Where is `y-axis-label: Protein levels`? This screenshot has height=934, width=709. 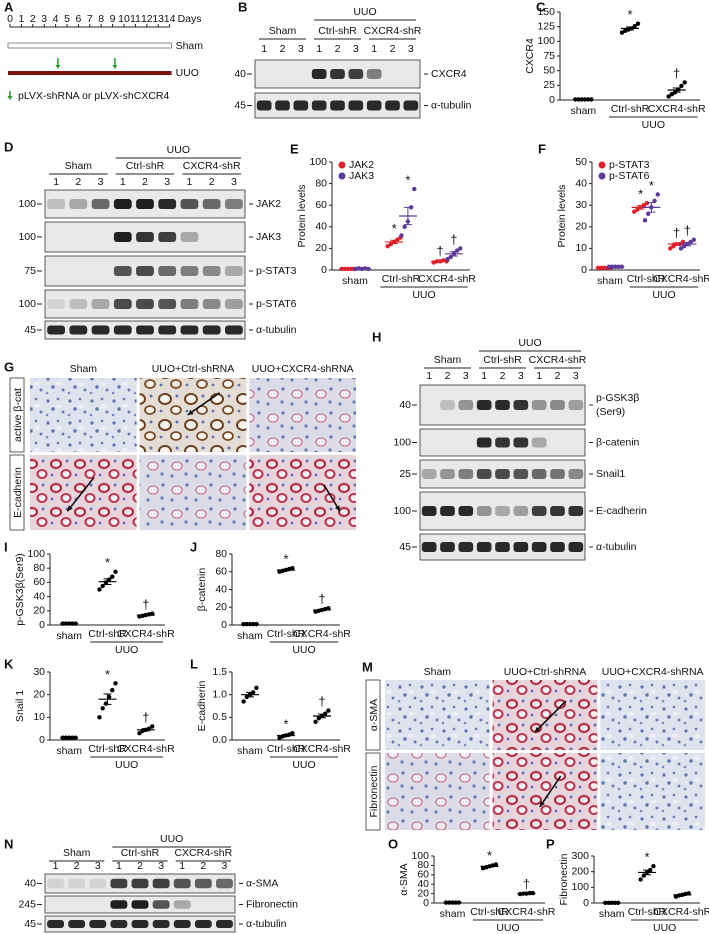
y-axis-label: Protein levels is located at coordinates (302, 215).